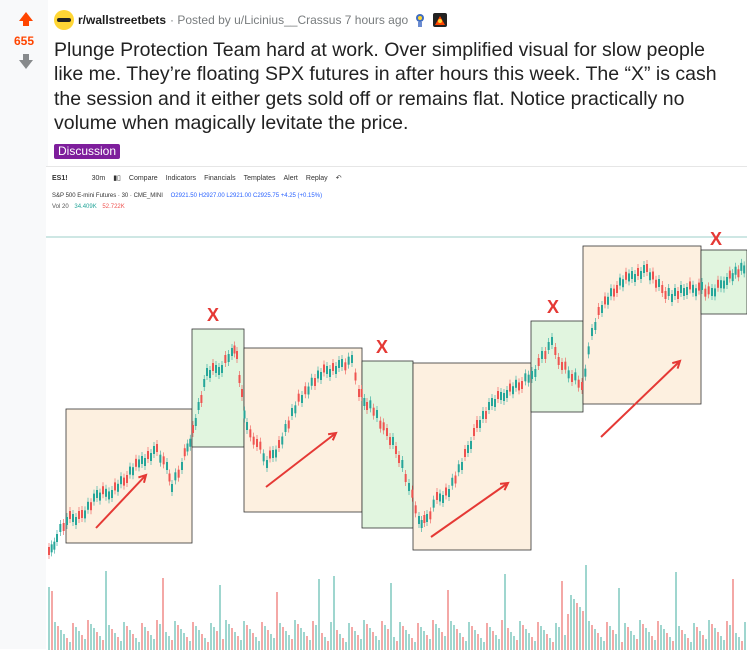 The width and height of the screenshot is (747, 650). I want to click on x-marker: X, so click(213, 315).